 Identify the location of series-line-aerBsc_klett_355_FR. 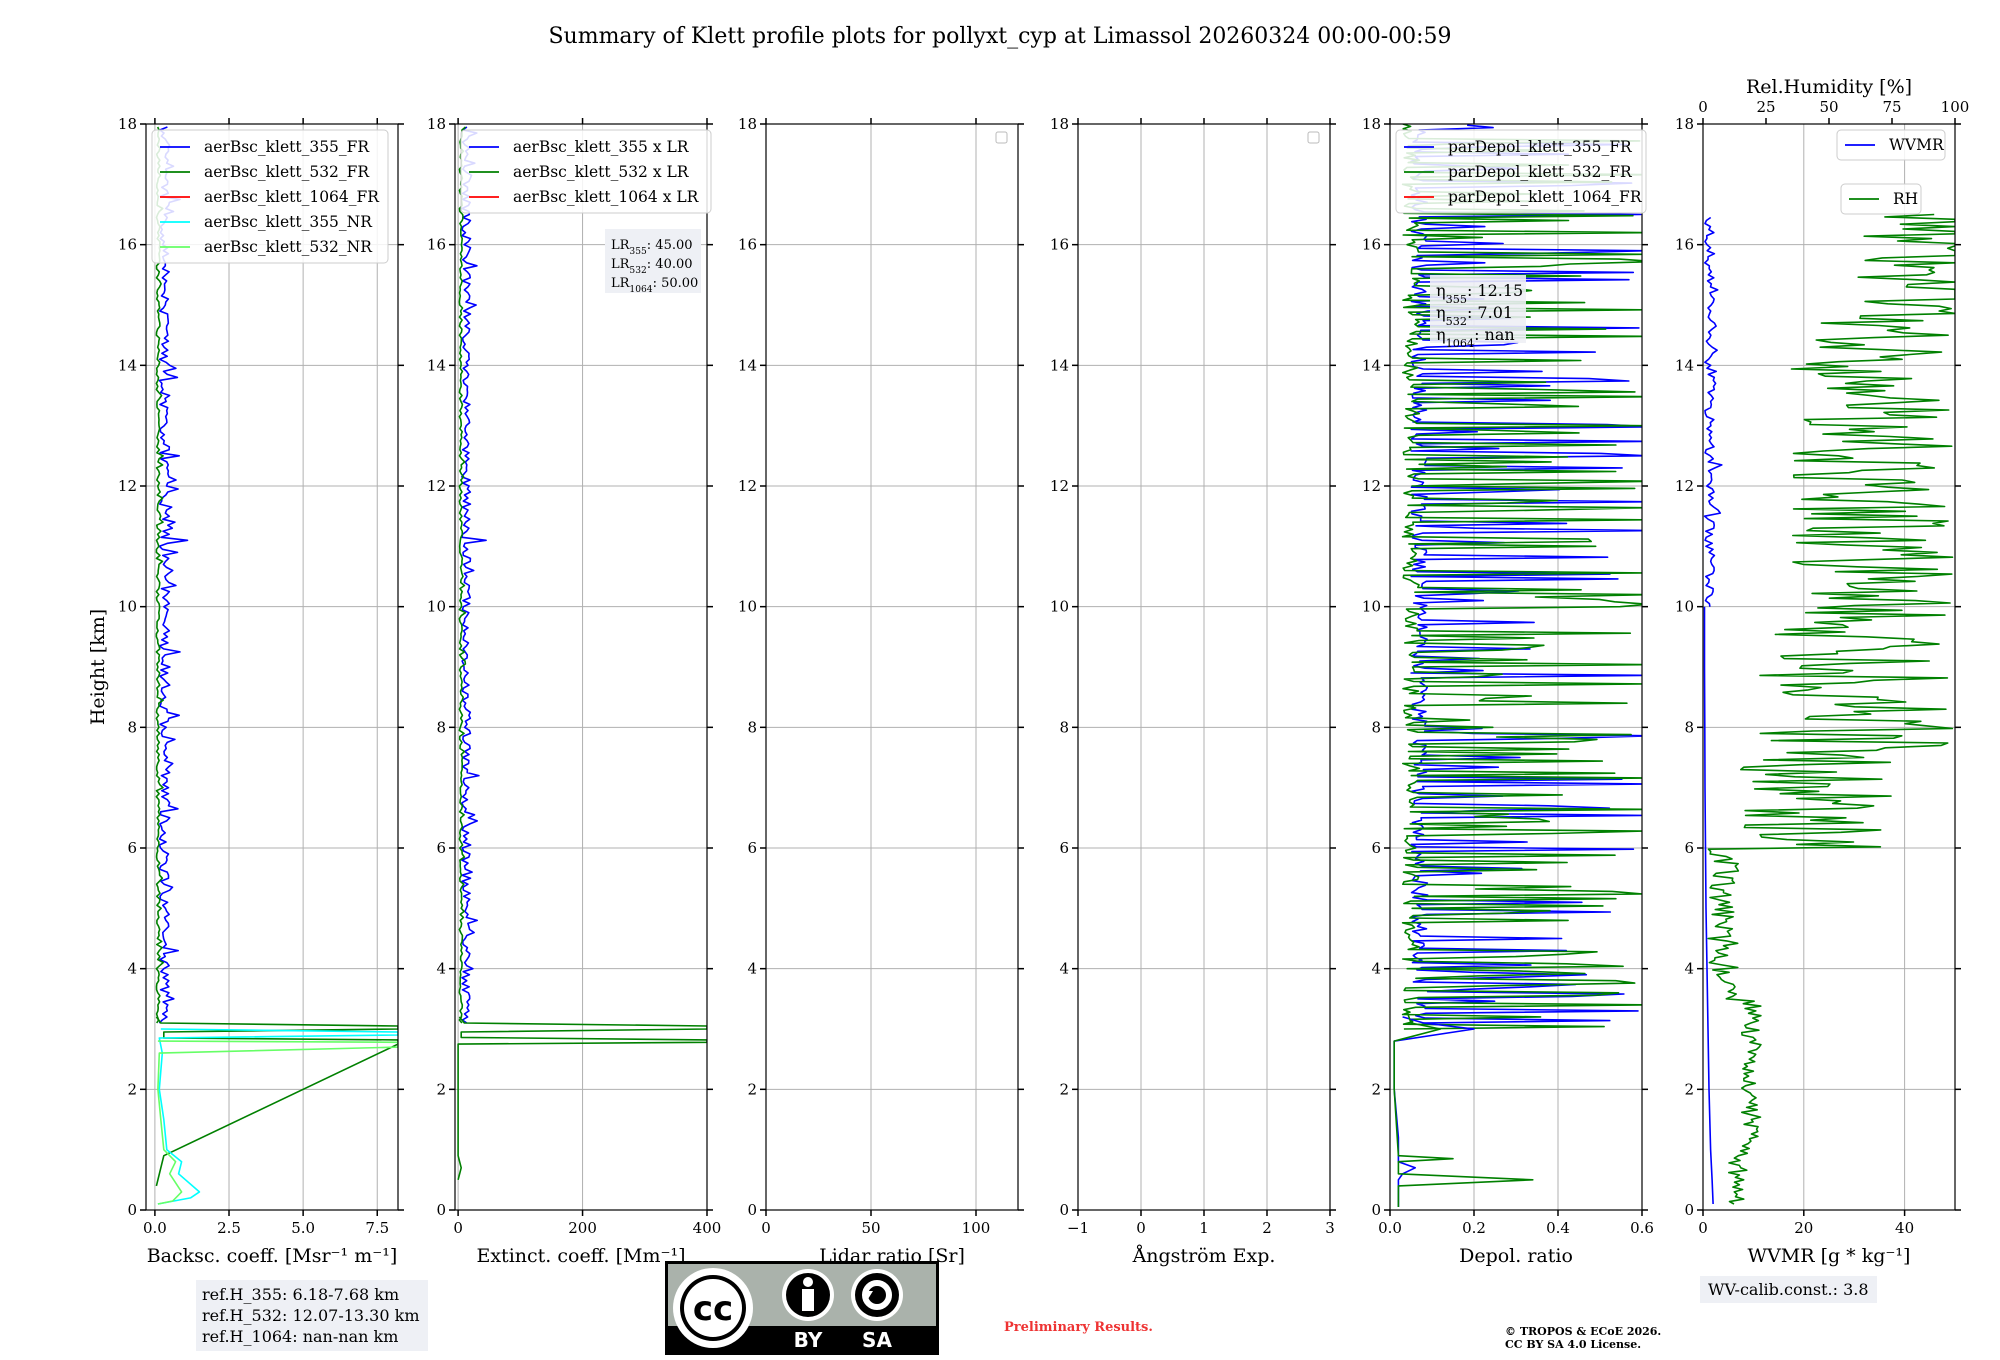
(173, 575).